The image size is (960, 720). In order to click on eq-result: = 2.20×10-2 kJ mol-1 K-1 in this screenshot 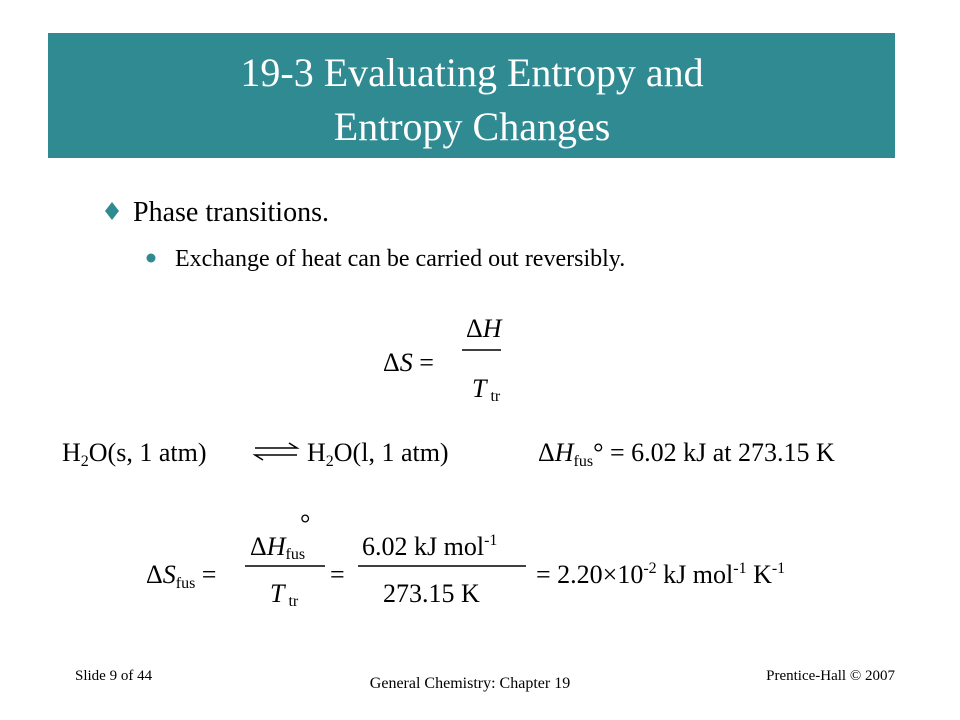, I will do `click(660, 574)`.